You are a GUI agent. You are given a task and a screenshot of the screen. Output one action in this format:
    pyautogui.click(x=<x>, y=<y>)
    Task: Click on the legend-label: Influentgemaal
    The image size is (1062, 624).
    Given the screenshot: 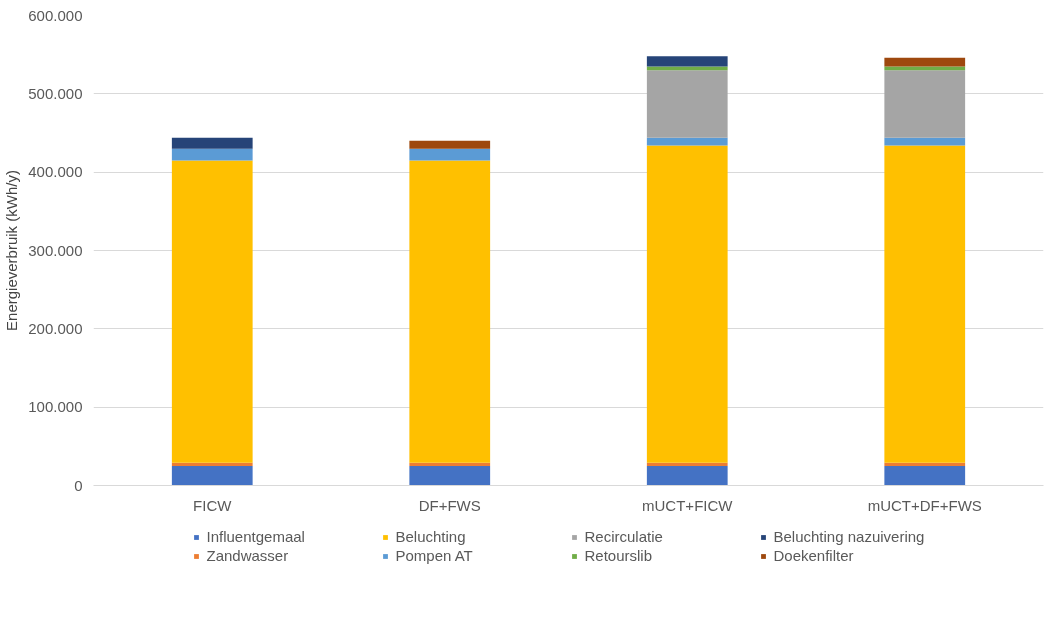 What is the action you would take?
    pyautogui.click(x=256, y=536)
    